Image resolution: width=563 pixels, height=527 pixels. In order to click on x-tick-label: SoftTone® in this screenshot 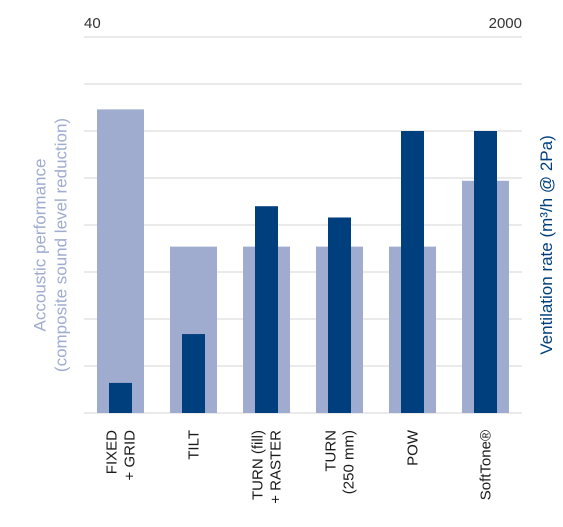, I will do `click(486, 465)`.